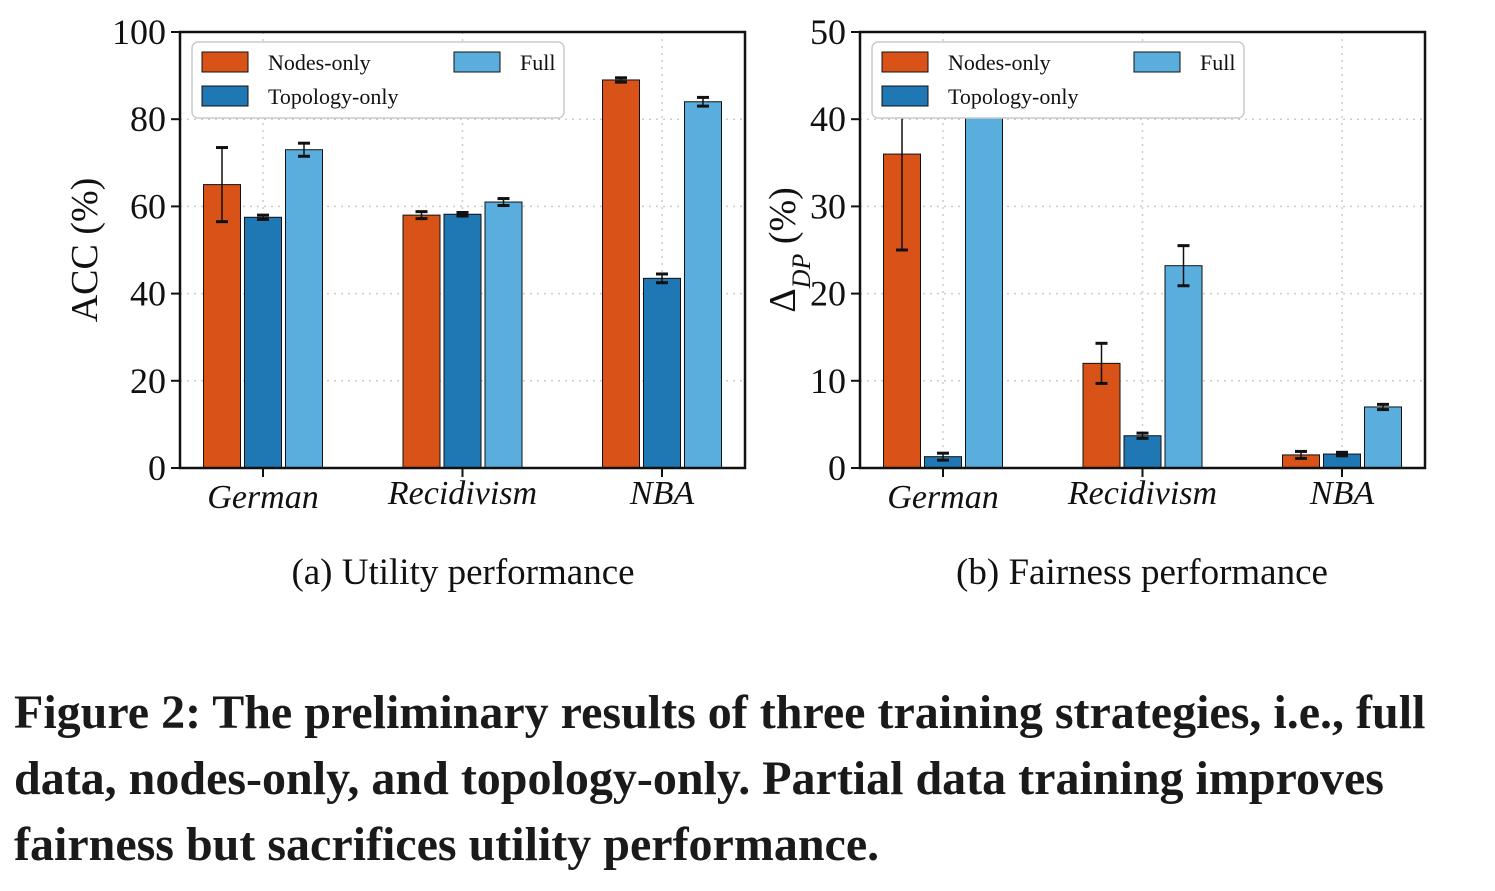  What do you see at coordinates (621, 274) in the screenshot?
I see `bar-nodes-only-nba` at bounding box center [621, 274].